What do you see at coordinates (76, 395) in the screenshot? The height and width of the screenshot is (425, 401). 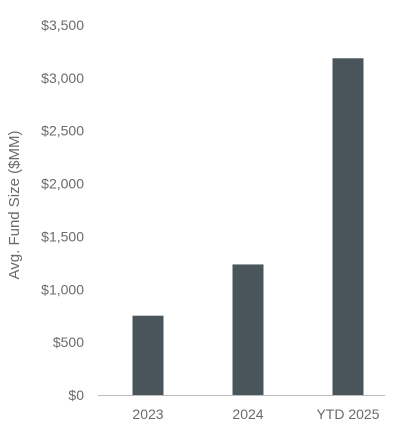 I see `y-tick-label: $0` at bounding box center [76, 395].